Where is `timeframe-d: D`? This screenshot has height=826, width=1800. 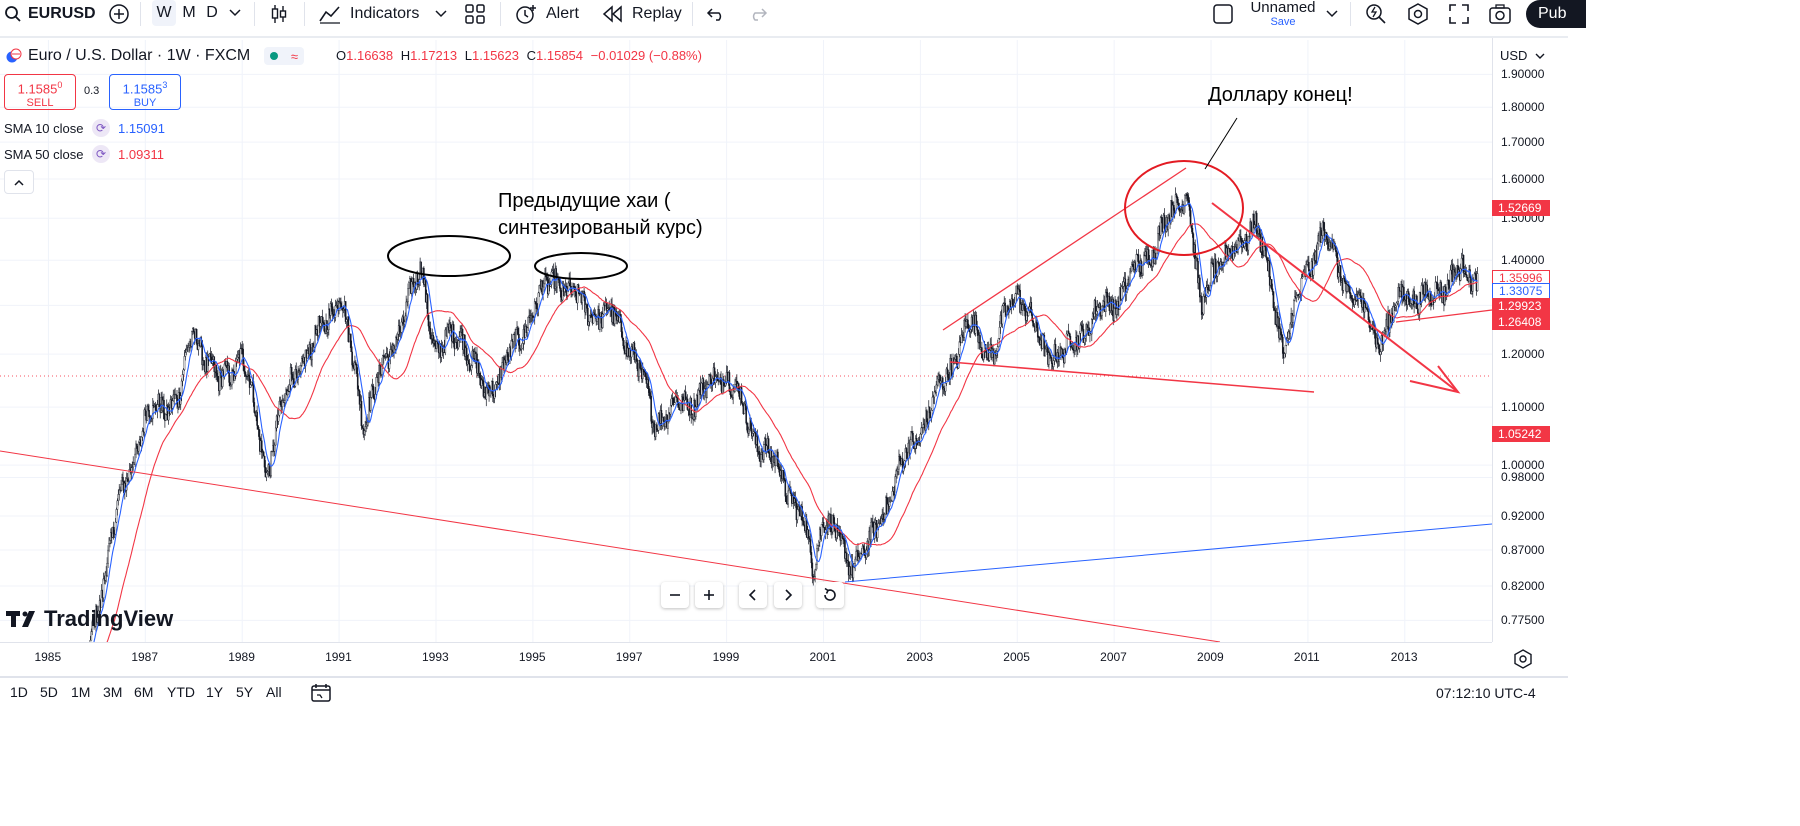 timeframe-d: D is located at coordinates (212, 12).